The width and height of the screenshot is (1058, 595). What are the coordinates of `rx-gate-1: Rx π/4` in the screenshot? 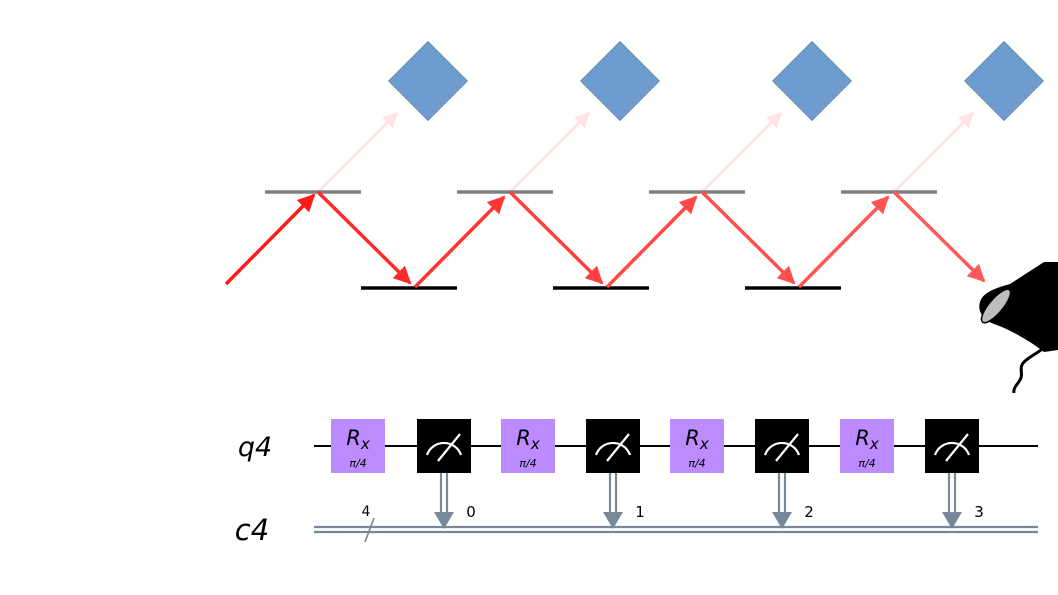 It's located at (528, 446).